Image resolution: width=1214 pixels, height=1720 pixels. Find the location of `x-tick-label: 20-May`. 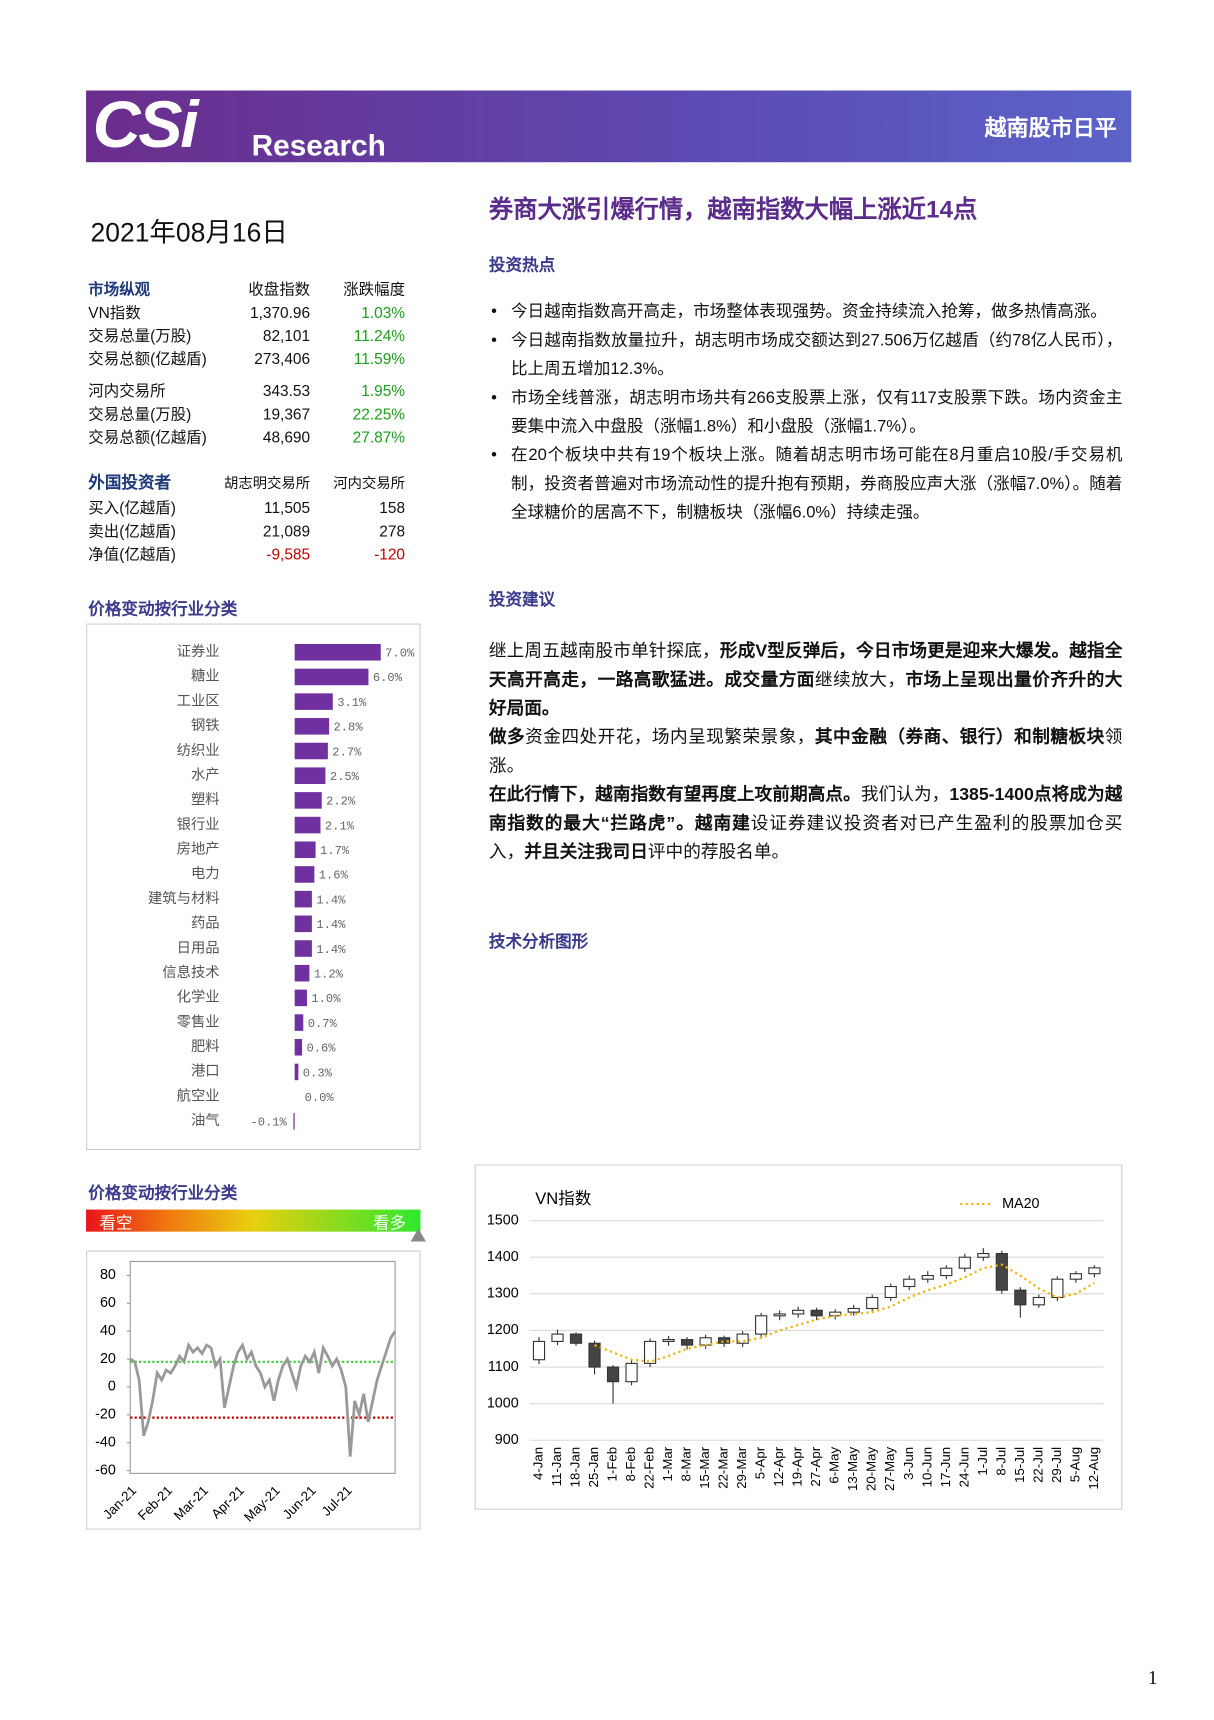

x-tick-label: 20-May is located at coordinates (871, 1469).